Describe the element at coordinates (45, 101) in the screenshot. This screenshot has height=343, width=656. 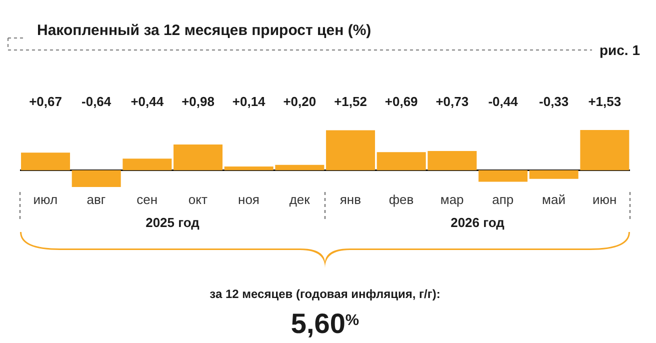
I see `data-label: +0,67` at that location.